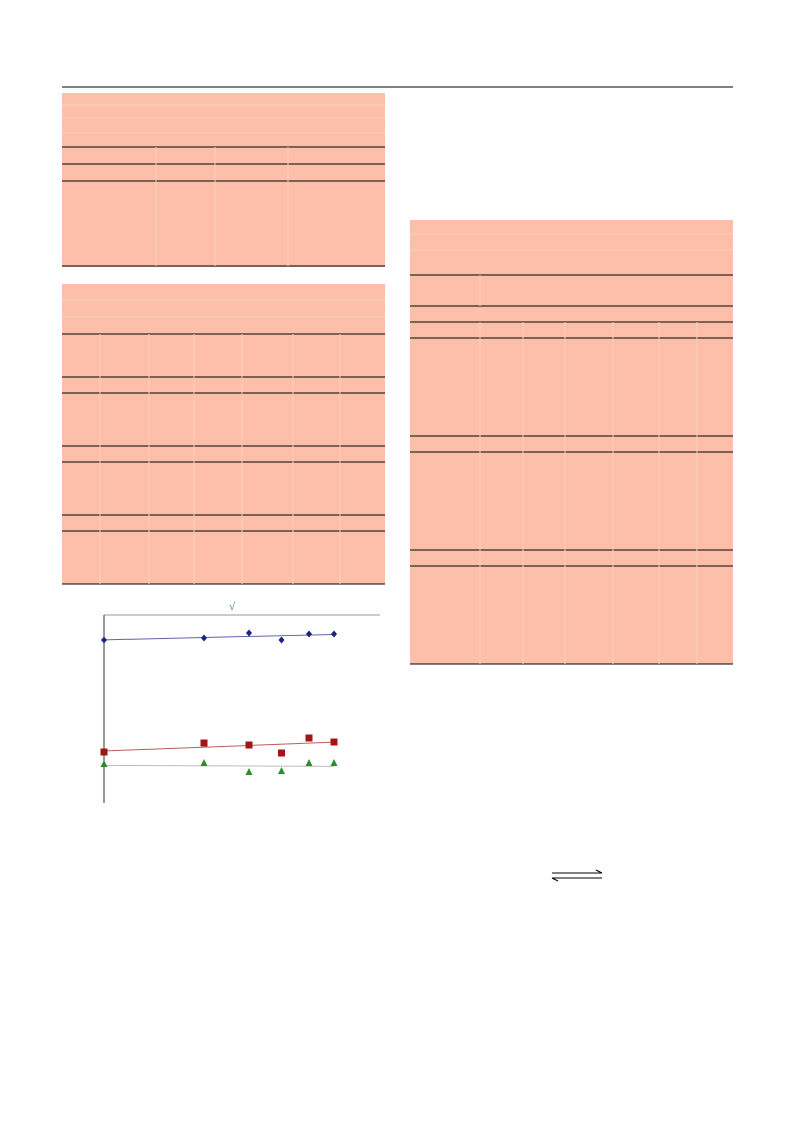 The image size is (793, 1123). I want to click on chart-title: √, so click(232, 607).